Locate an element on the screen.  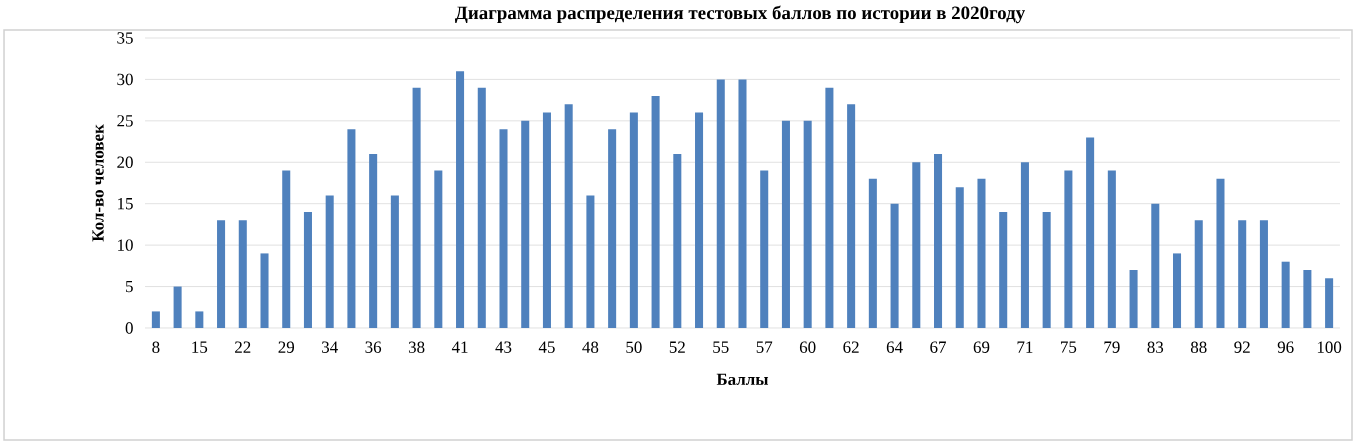
x-tick-label: 69 is located at coordinates (981, 347).